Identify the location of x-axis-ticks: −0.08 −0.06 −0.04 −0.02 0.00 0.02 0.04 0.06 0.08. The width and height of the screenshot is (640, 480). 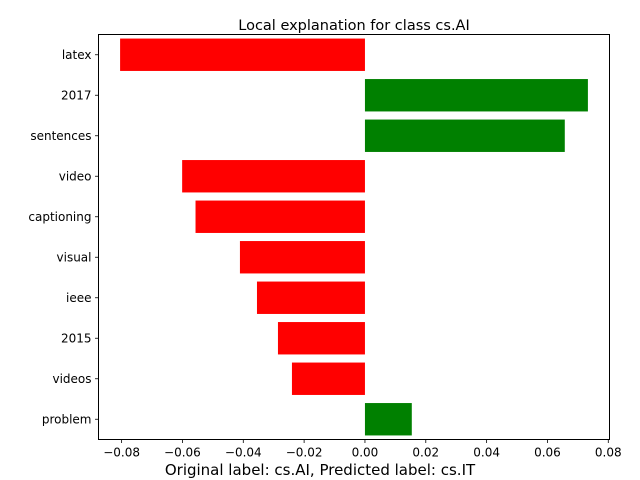
(362, 449).